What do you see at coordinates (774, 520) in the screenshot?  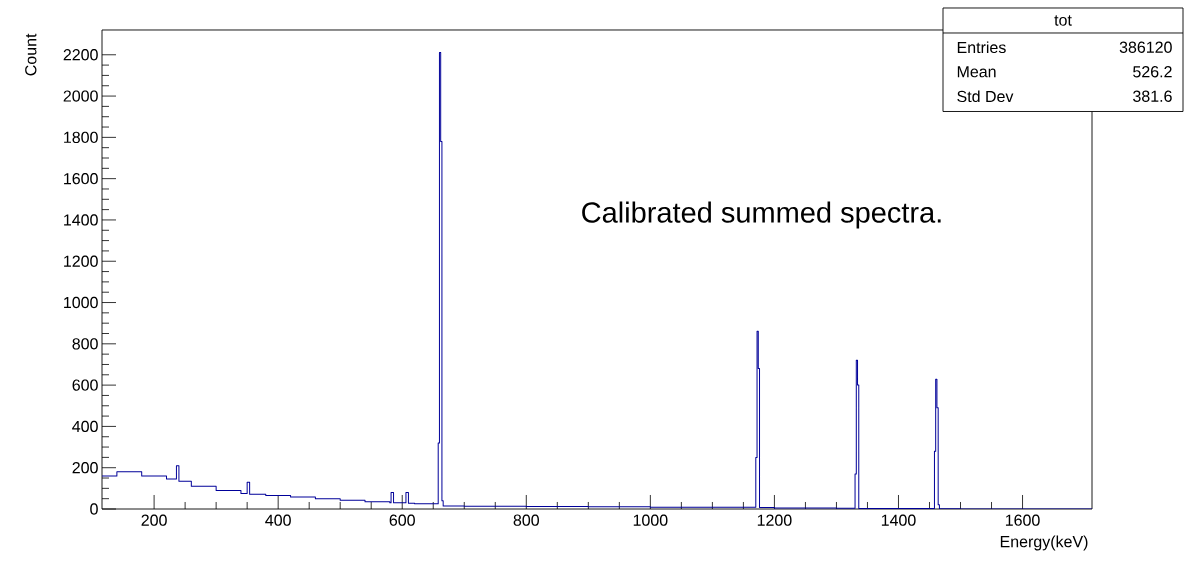 I see `x-tick-label: 1200` at bounding box center [774, 520].